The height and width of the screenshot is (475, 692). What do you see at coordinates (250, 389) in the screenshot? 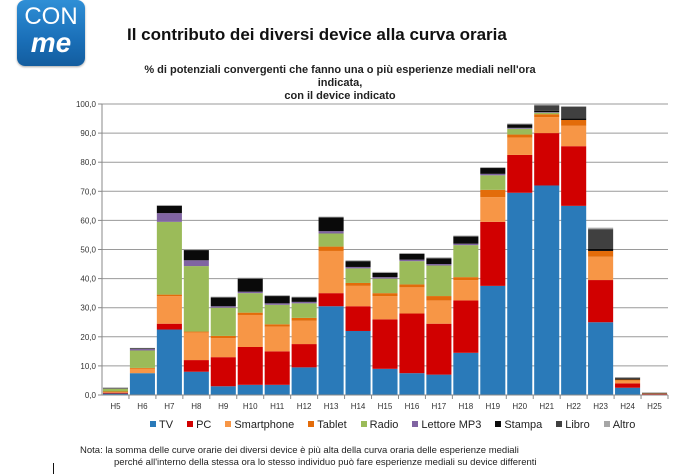
I see `bar-h10-tv` at bounding box center [250, 389].